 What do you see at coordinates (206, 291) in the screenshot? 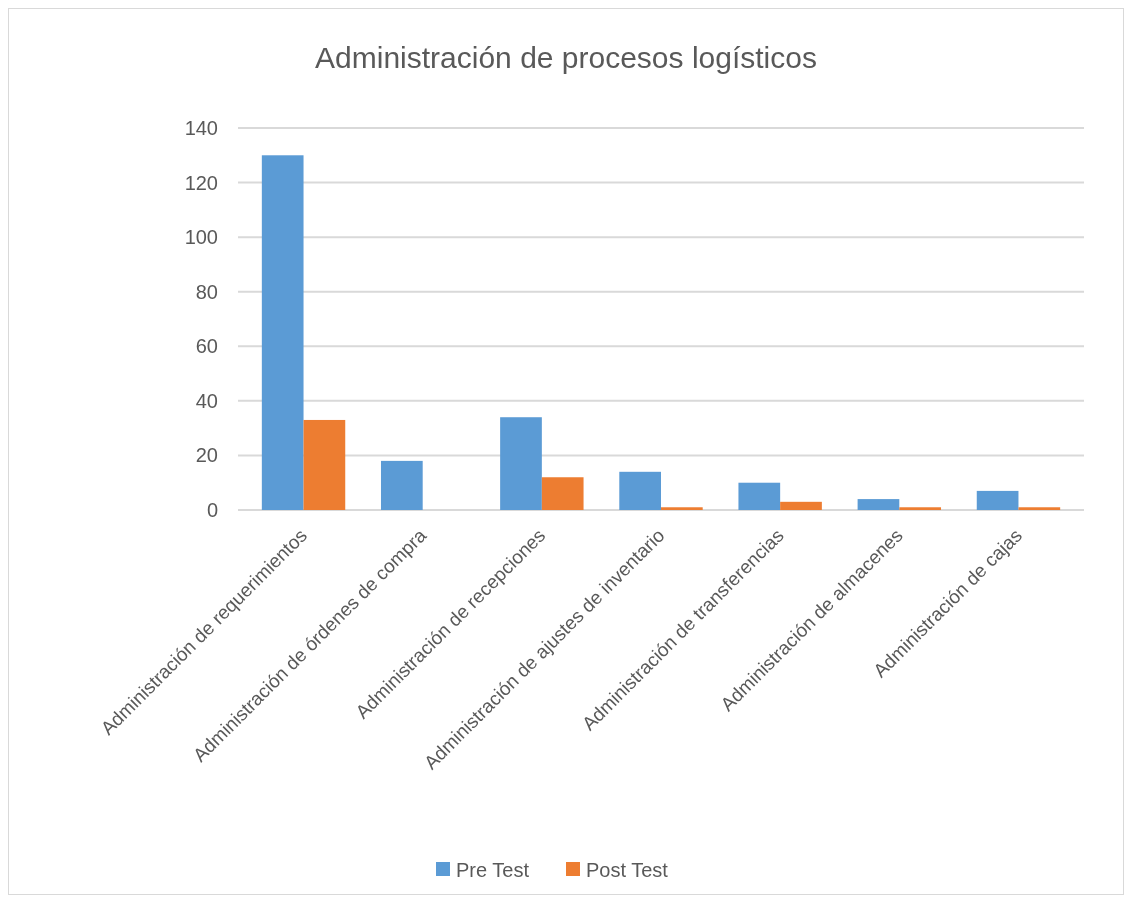
I see `y-tick-label: 80` at bounding box center [206, 291].